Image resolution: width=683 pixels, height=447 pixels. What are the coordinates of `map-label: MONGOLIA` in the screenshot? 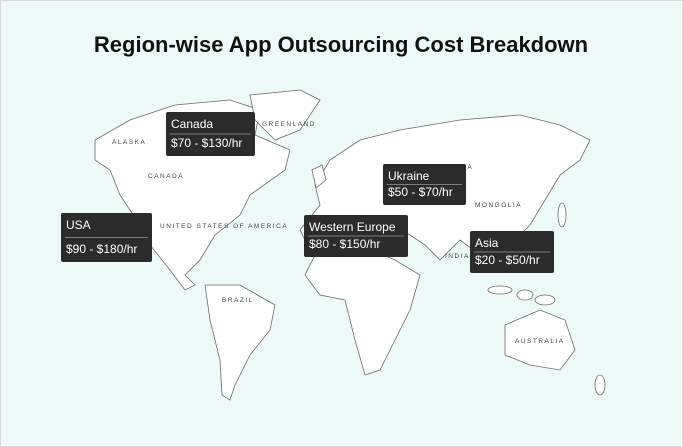 It's located at (498, 205).